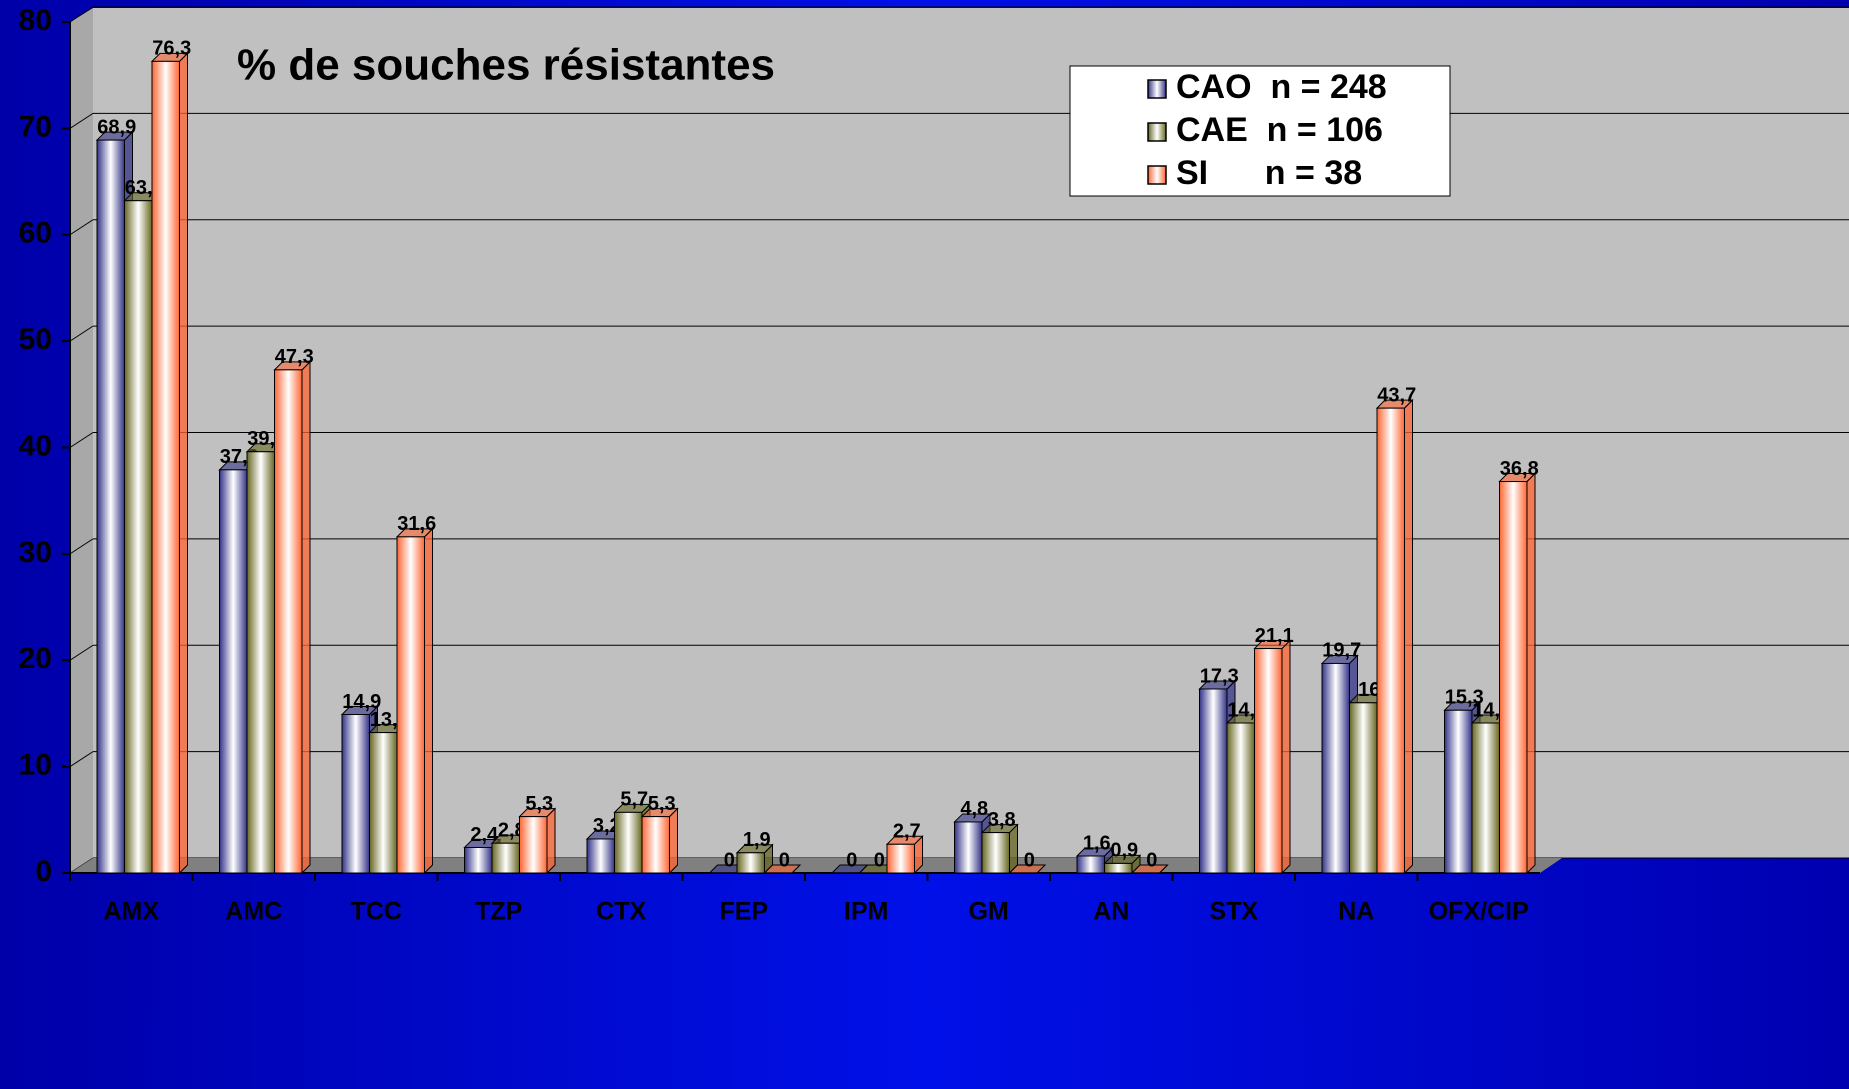 Image resolution: width=1849 pixels, height=1089 pixels. What do you see at coordinates (294, 357) in the screenshot?
I see `value-label: 47,3` at bounding box center [294, 357].